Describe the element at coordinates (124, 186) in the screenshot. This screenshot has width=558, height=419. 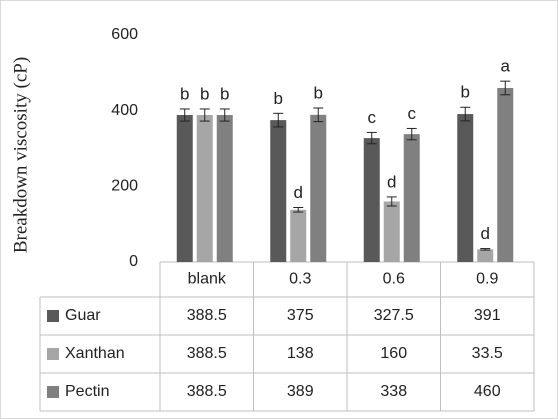
I see `y-tick-label: 200` at that location.